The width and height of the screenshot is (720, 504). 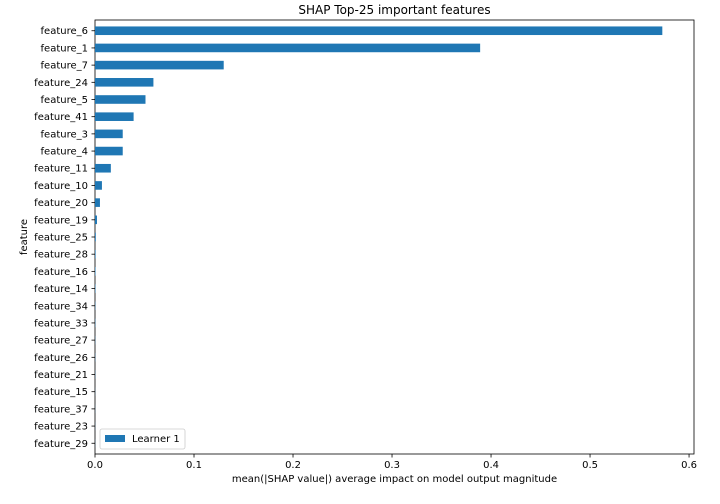 What do you see at coordinates (115, 438) in the screenshot?
I see `legend-swatch` at bounding box center [115, 438].